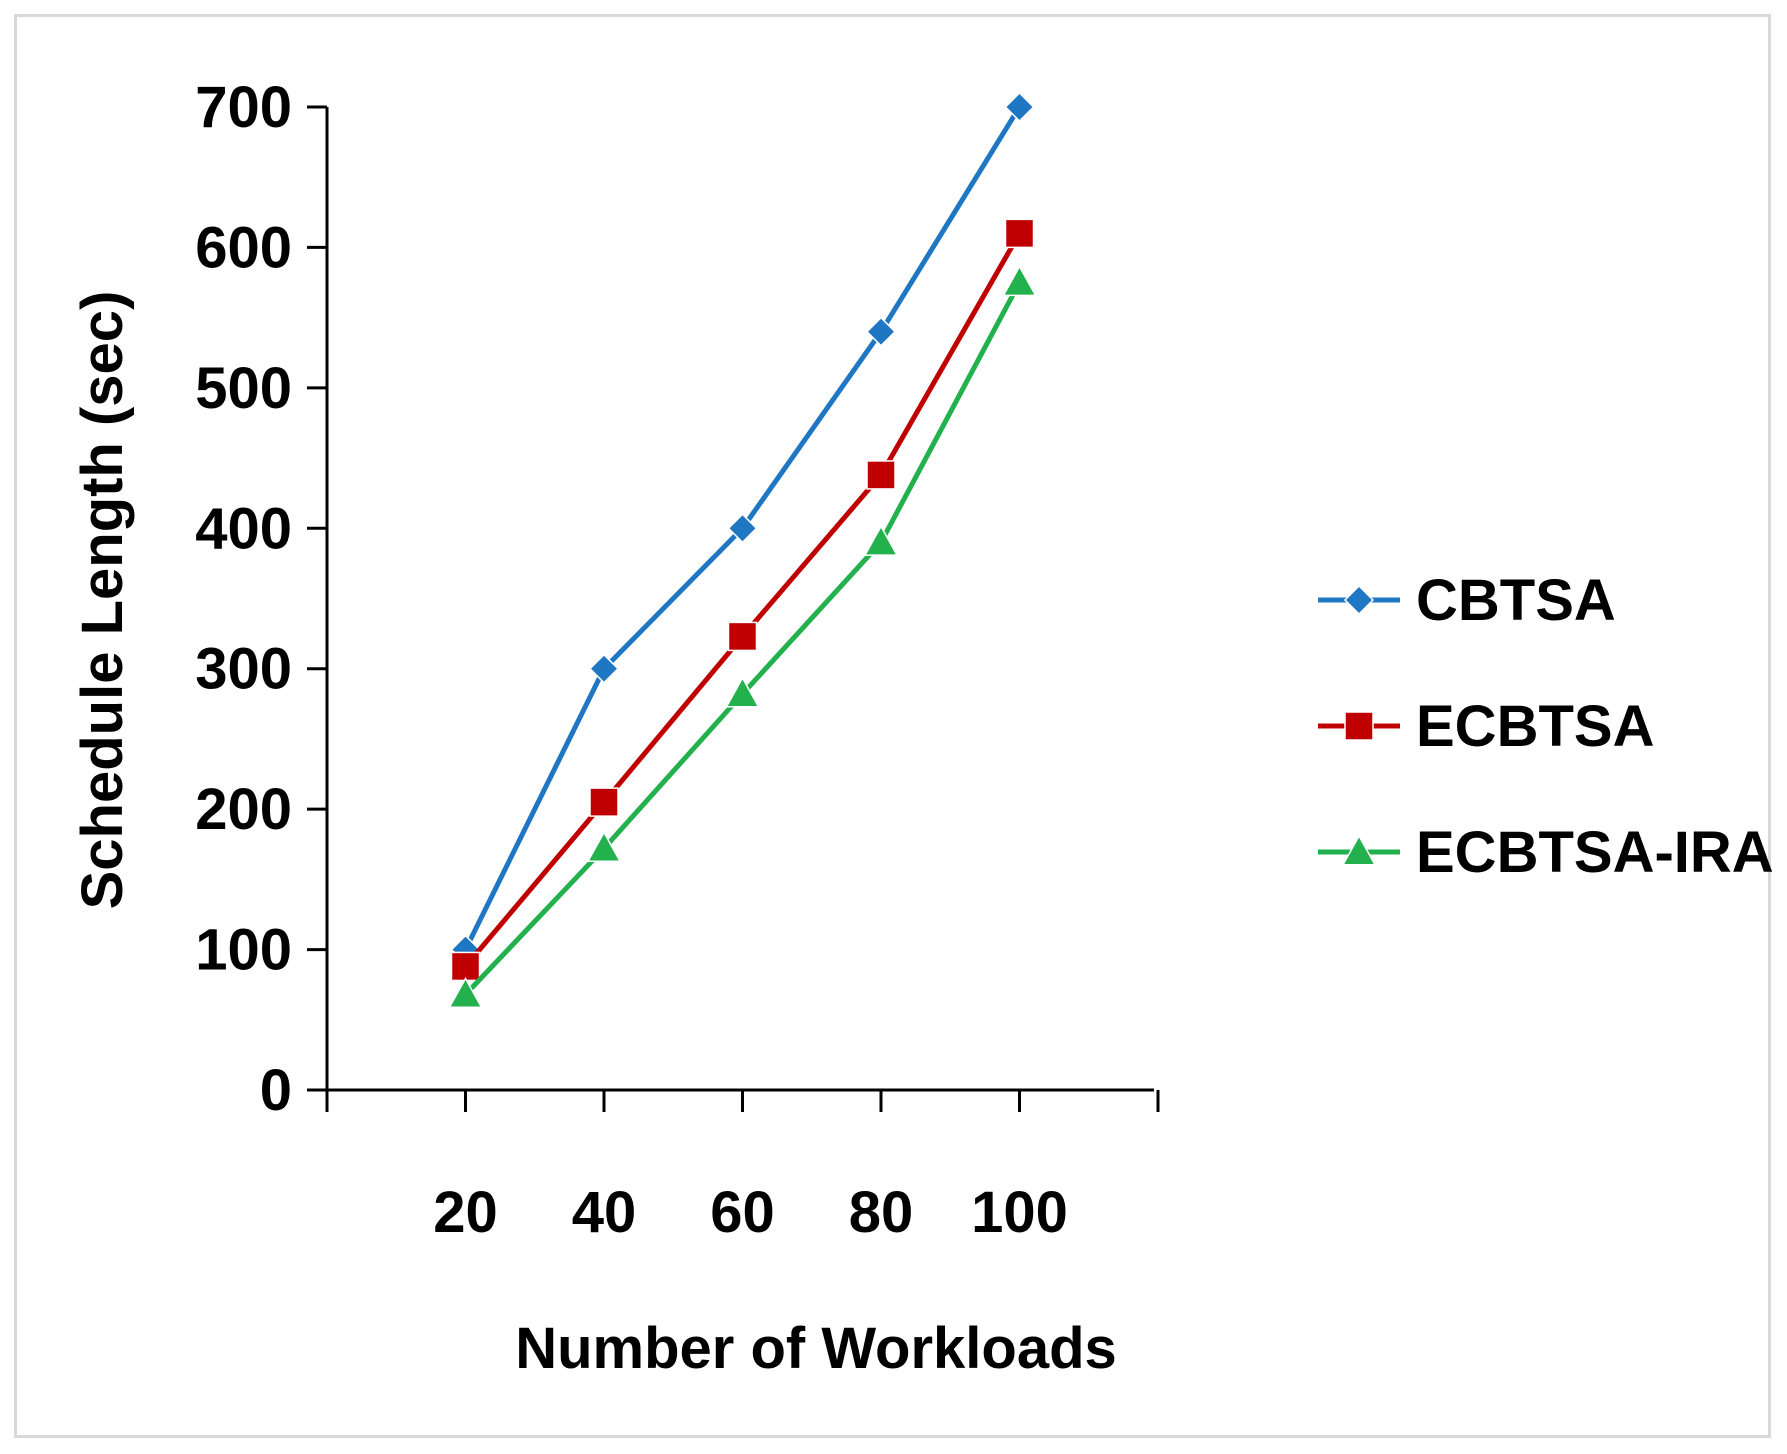 The height and width of the screenshot is (1454, 1787). I want to click on legend-item: CBTSA, so click(1467, 600).